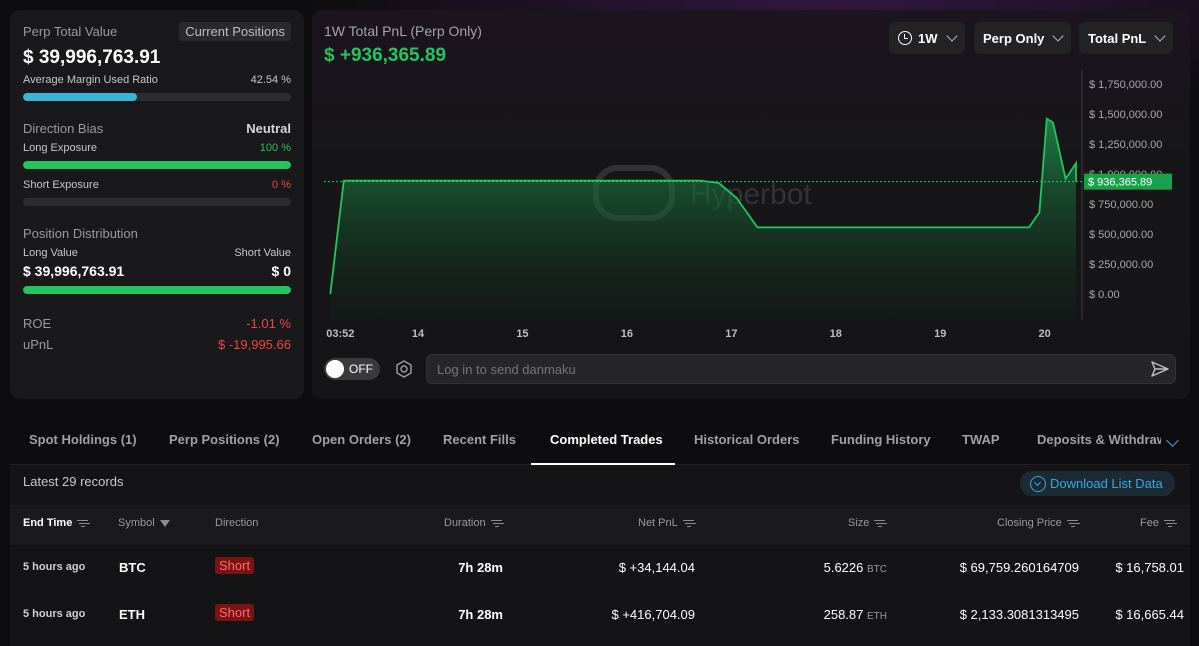 The height and width of the screenshot is (646, 1199). I want to click on chart-title: 1W Total PnL (Perp Only), so click(403, 31).